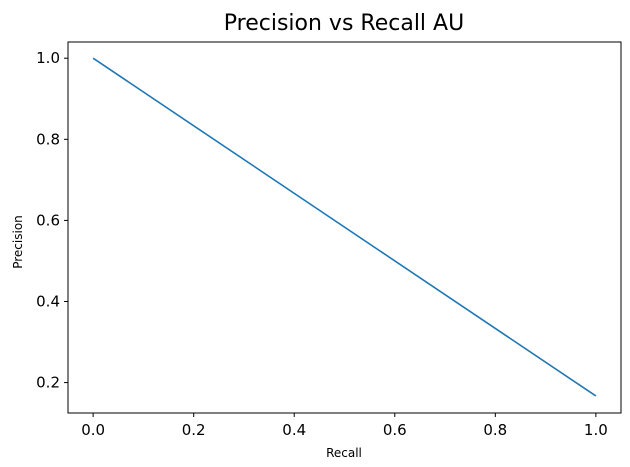  What do you see at coordinates (93, 430) in the screenshot?
I see `x-tick-label: 0.0` at bounding box center [93, 430].